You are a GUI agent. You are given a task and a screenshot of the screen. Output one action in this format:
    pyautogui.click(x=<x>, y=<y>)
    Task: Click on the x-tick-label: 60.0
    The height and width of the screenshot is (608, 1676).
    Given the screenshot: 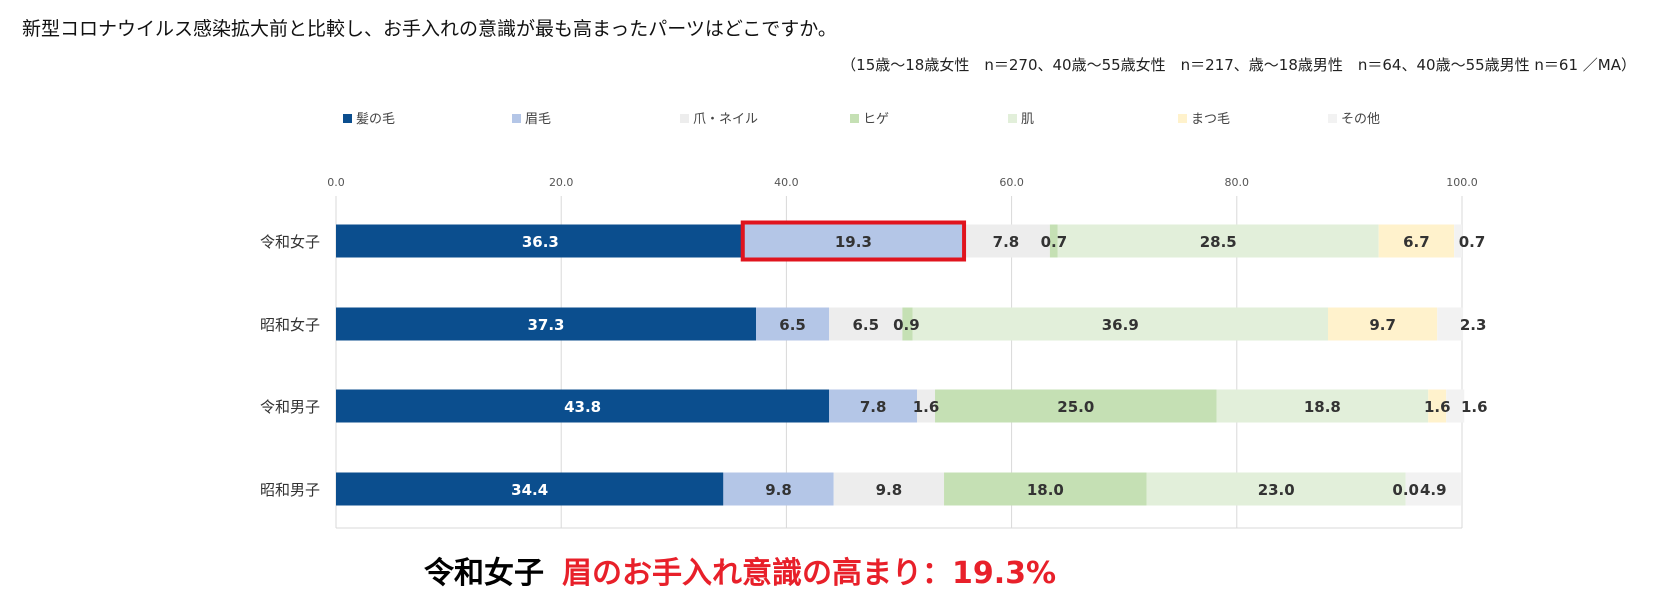 What is the action you would take?
    pyautogui.click(x=1011, y=182)
    